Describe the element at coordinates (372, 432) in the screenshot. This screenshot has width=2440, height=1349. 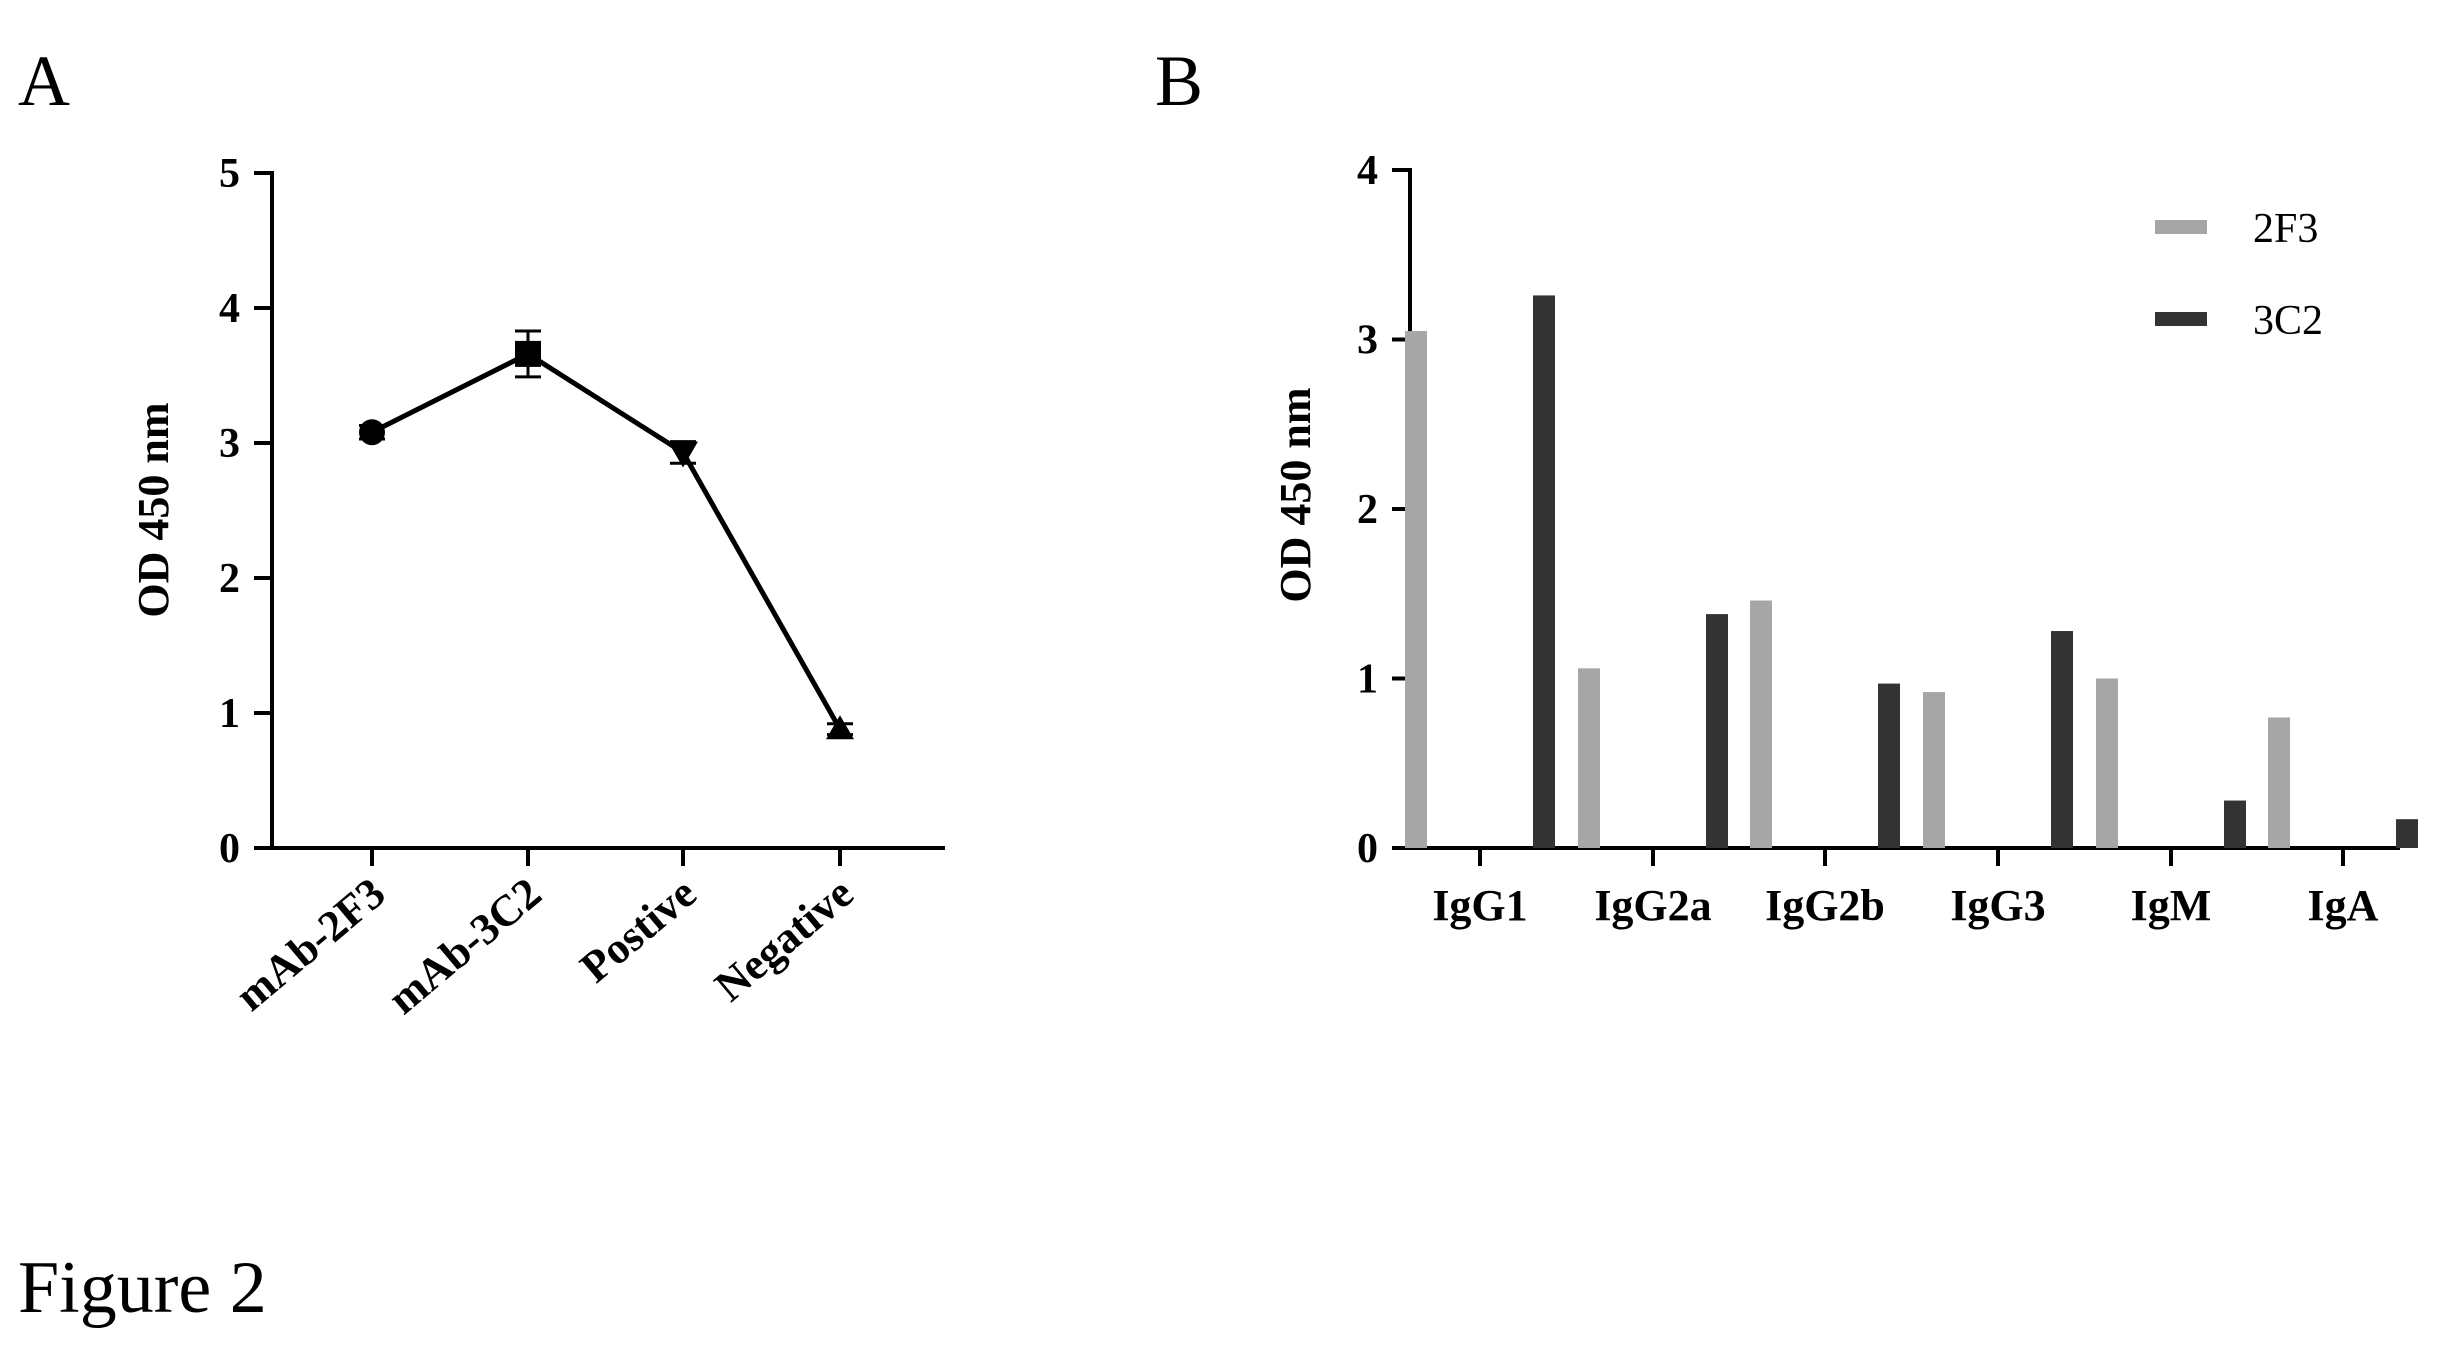
I see `panel-a-point-mab-2f3` at that location.